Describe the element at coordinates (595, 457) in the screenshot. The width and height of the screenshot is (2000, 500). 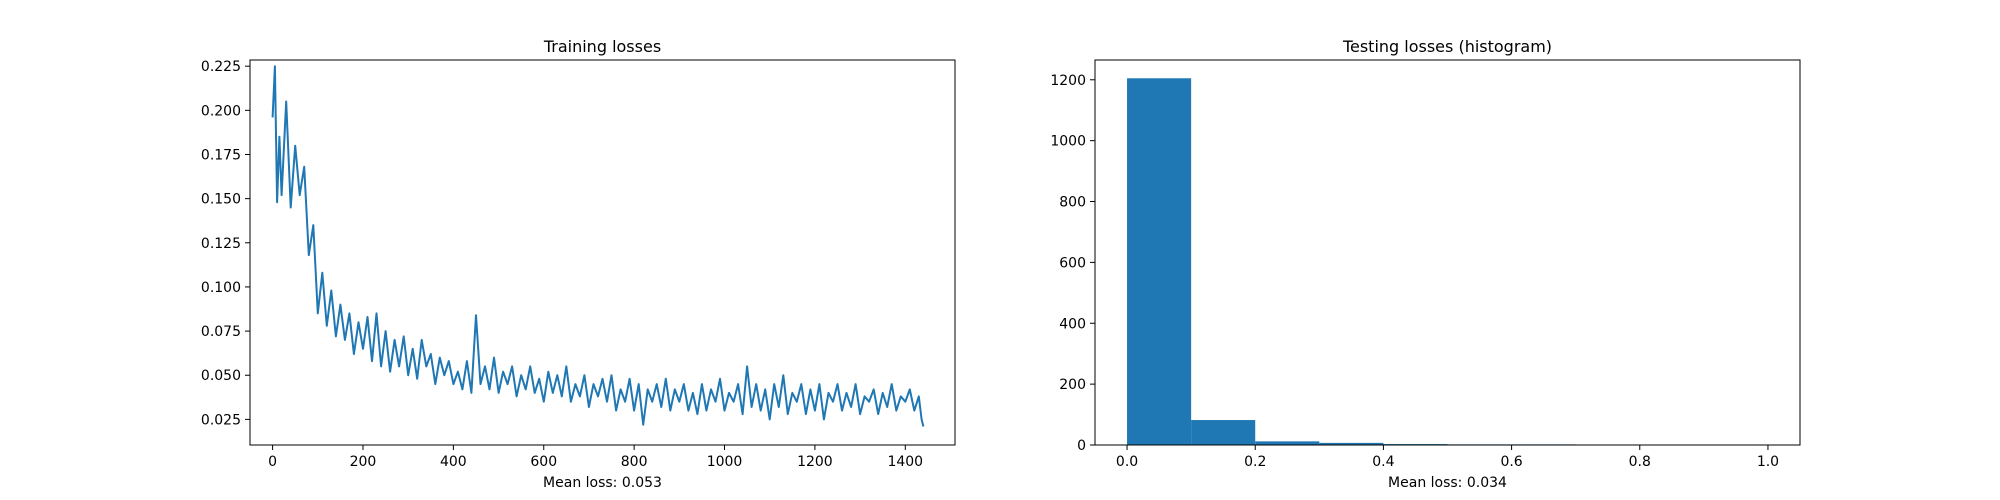
I see `training-x-axis: 0 200 400 600 800 1000 1200 1400` at that location.